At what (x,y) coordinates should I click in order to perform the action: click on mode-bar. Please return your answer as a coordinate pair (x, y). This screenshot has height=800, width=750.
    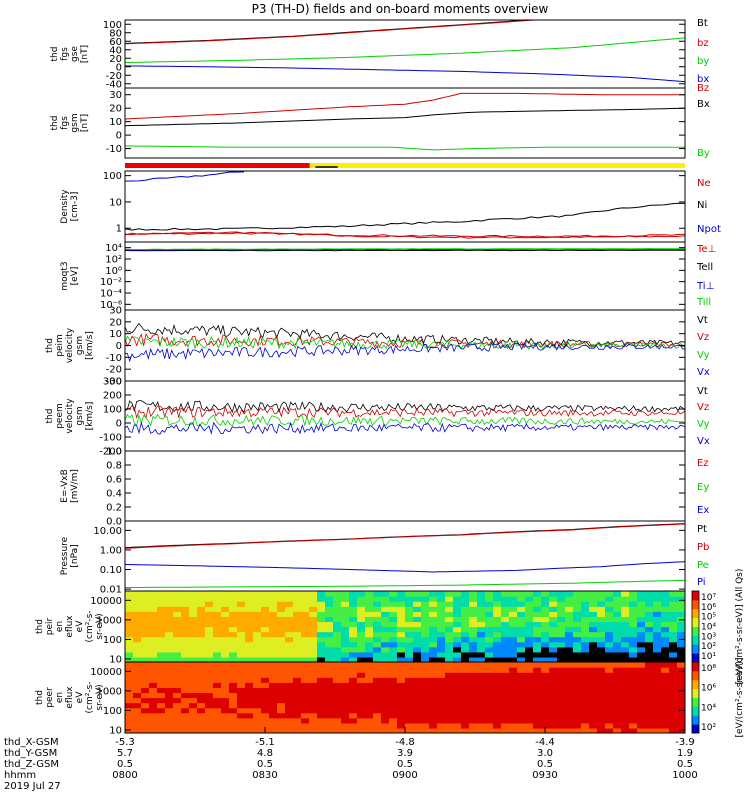
    Looking at the image, I should click on (405, 165).